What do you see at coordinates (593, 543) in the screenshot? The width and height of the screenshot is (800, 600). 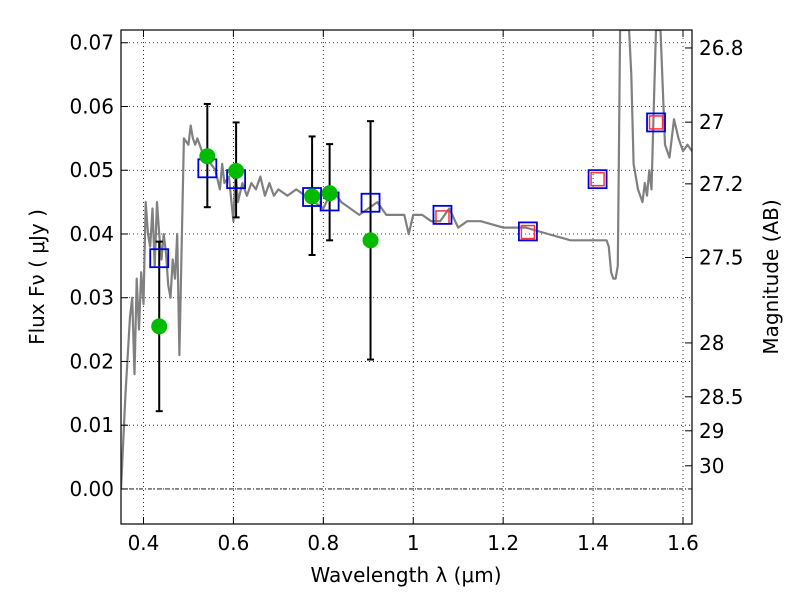 I see `x-tick-label: 1.4` at bounding box center [593, 543].